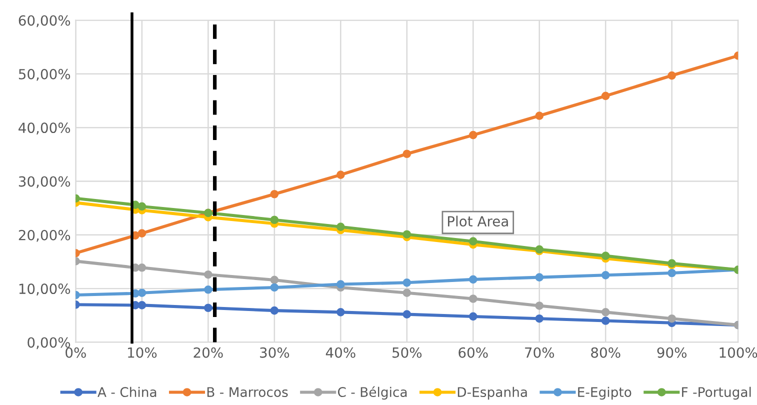  I want to click on annotation: Plot Area, so click(478, 221).